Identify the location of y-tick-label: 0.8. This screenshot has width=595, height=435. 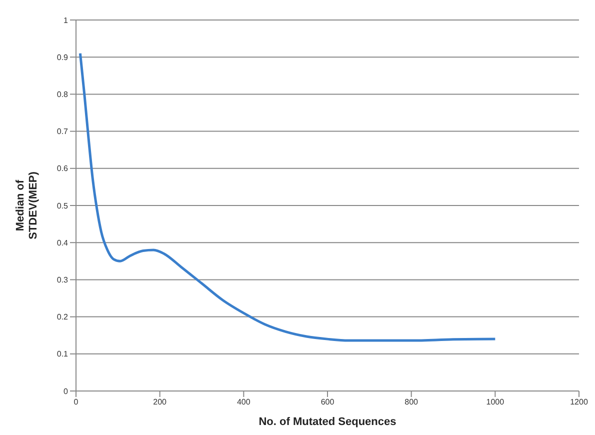
(62, 95).